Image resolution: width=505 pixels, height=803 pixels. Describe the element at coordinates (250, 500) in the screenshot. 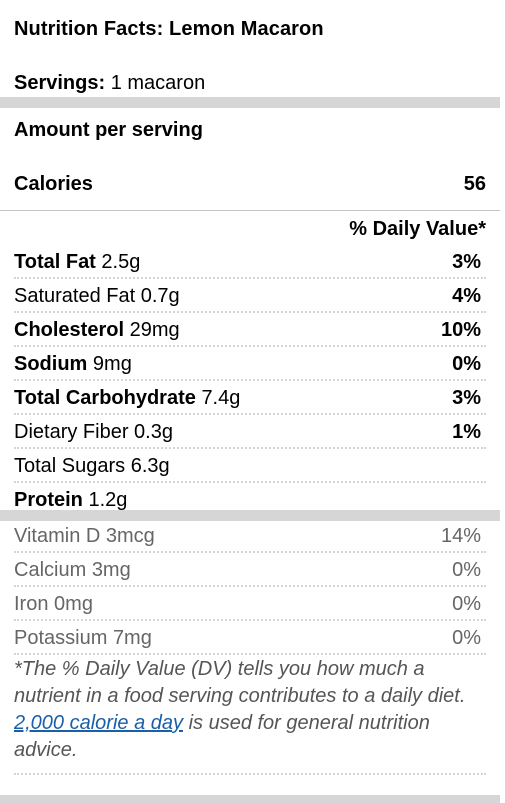

I see `nutrient-row-protein: Protein 1.2g` at that location.